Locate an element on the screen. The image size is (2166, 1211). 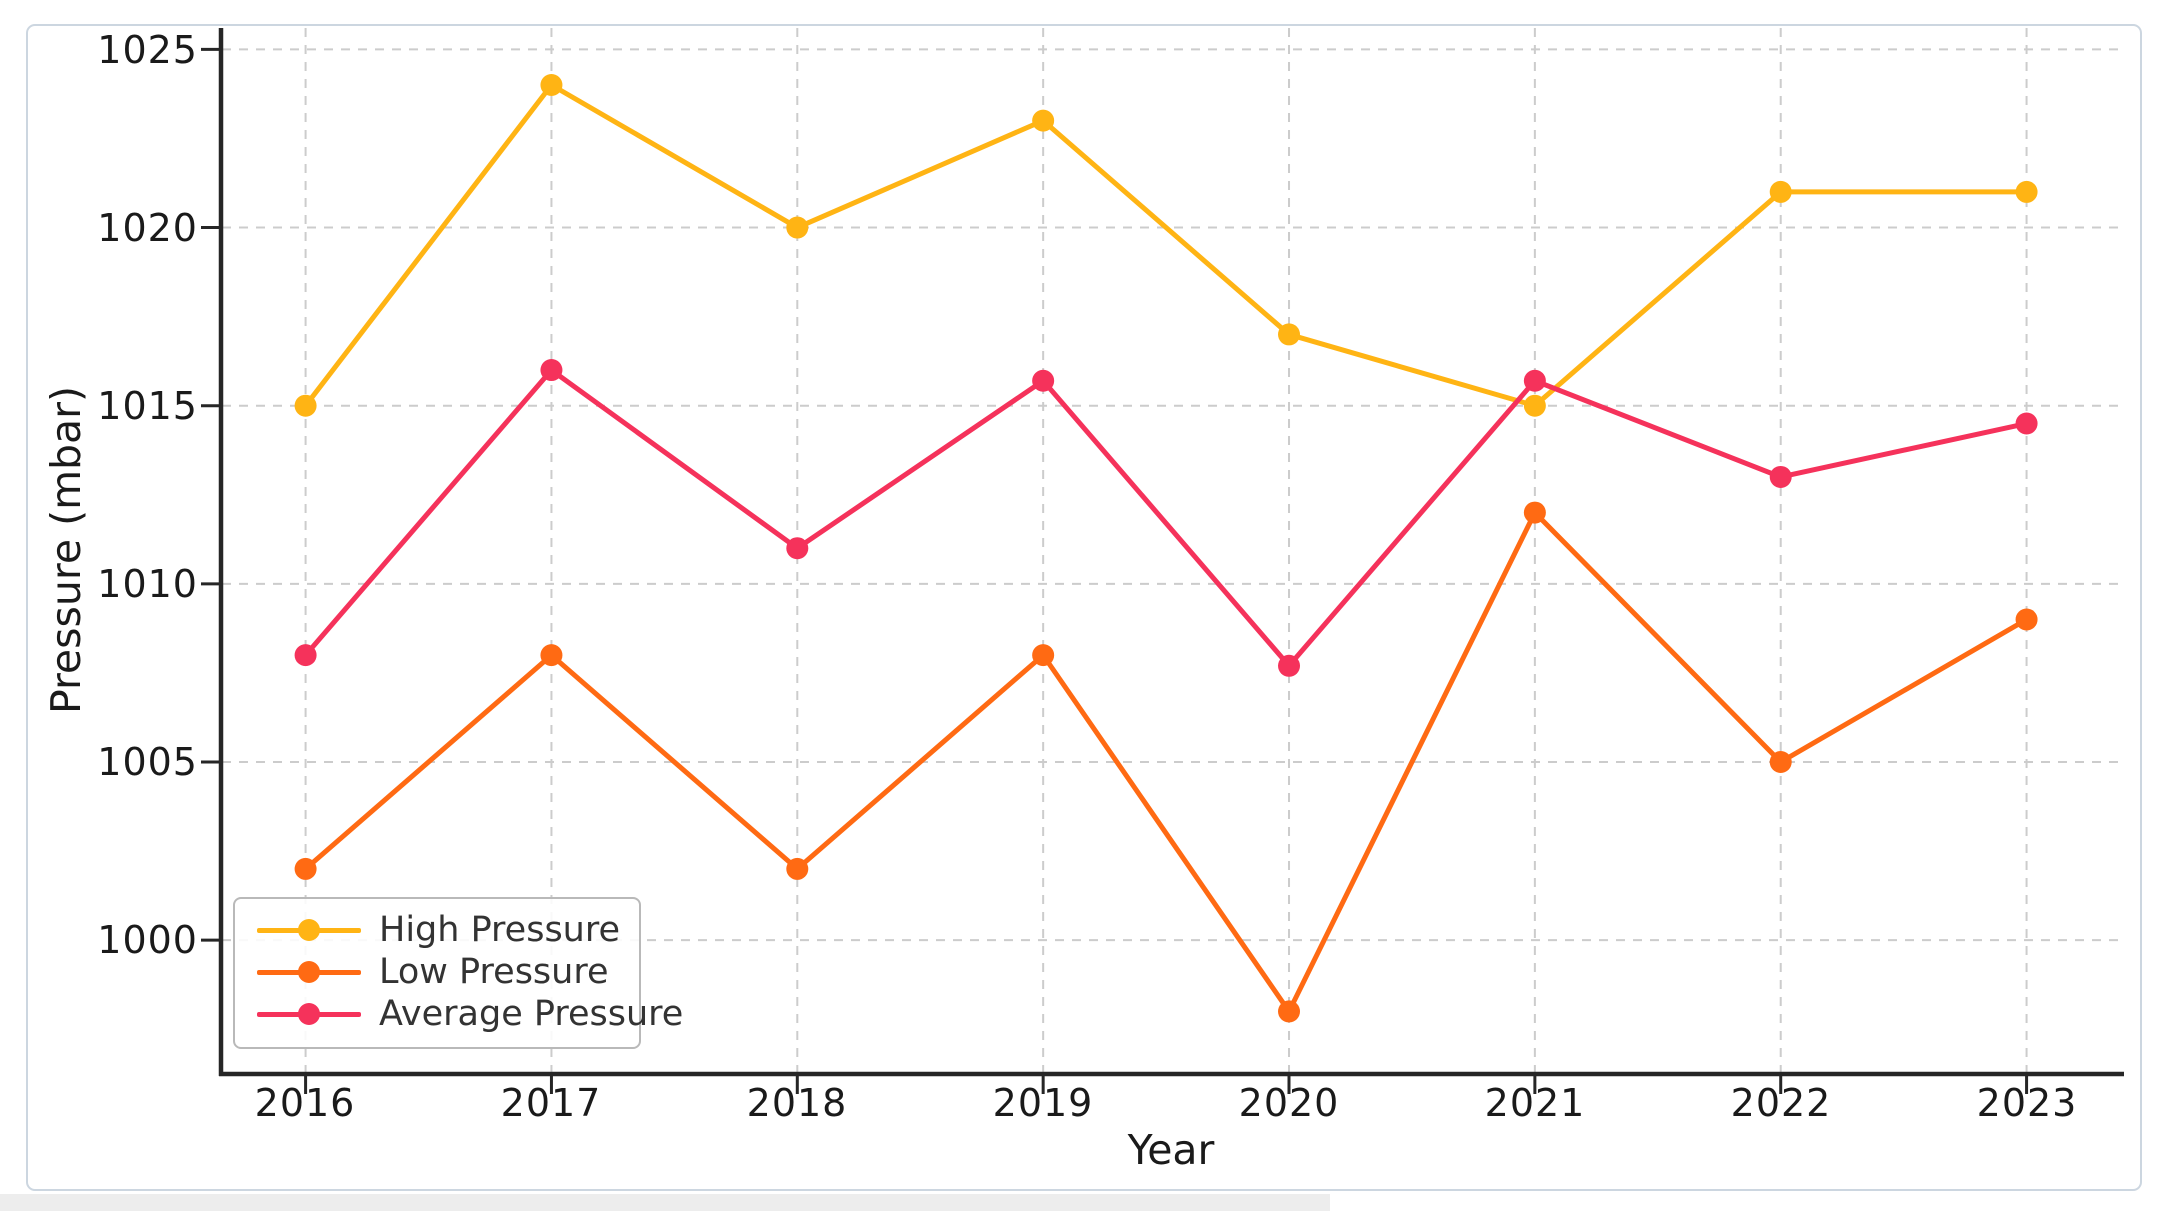
legend-marker-high-pressure-icon is located at coordinates (309, 930).